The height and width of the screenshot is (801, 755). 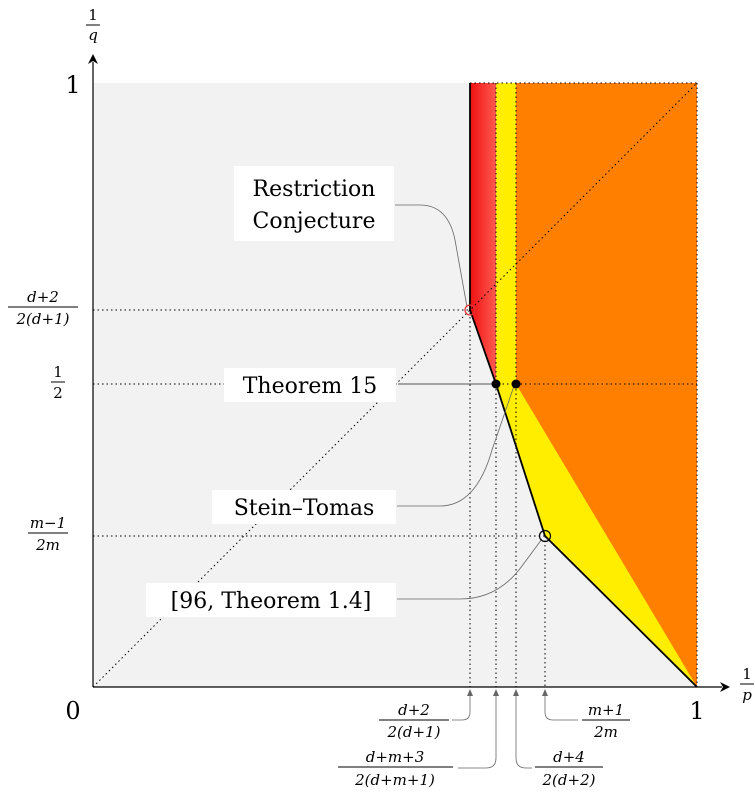 What do you see at coordinates (606, 233) in the screenshot?
I see `orange-region-top` at bounding box center [606, 233].